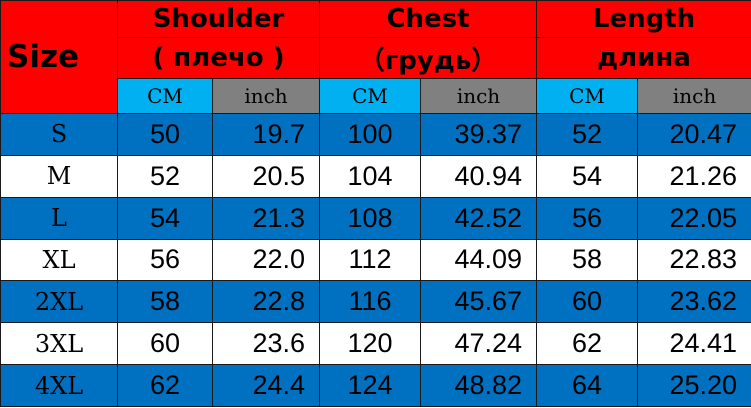  I want to click on chest-header: Chest, so click(428, 19).